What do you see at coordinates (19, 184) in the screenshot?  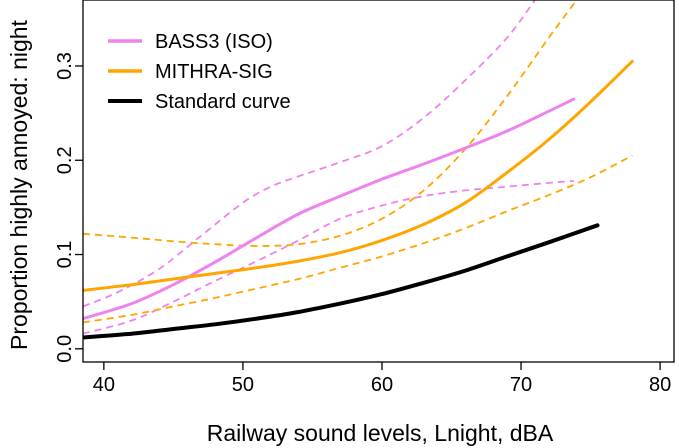 I see `y-axis-title: Proportion highly annoyed: night` at bounding box center [19, 184].